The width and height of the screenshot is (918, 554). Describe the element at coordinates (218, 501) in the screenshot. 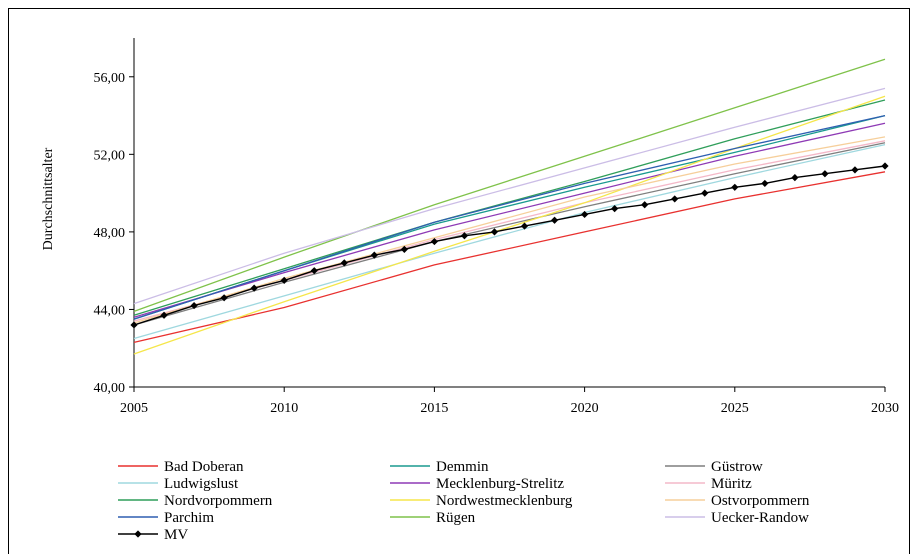

I see `legend-label-nordvorpommern: Nordvorpommern` at that location.